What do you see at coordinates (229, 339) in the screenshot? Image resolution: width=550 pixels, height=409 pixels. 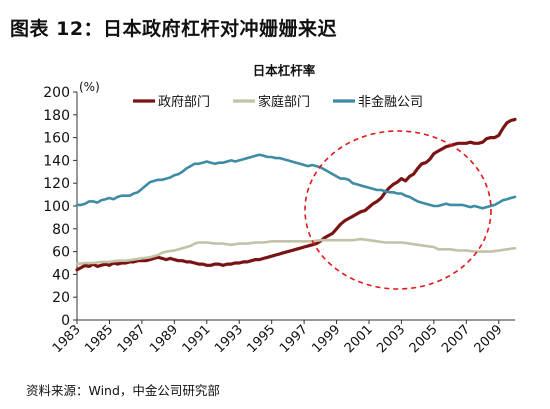 I see `x-tick-label: 1993` at bounding box center [229, 339].